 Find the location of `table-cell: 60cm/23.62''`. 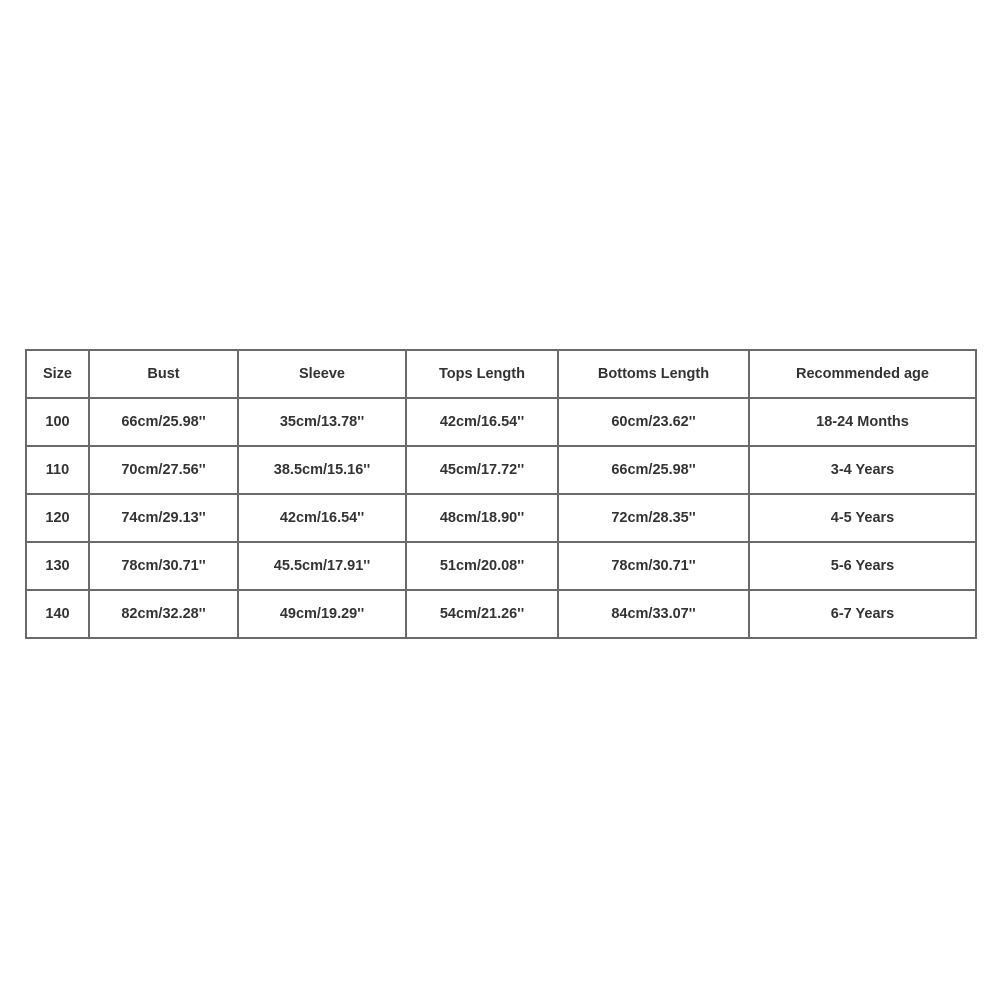

table-cell: 60cm/23.62'' is located at coordinates (653, 422).